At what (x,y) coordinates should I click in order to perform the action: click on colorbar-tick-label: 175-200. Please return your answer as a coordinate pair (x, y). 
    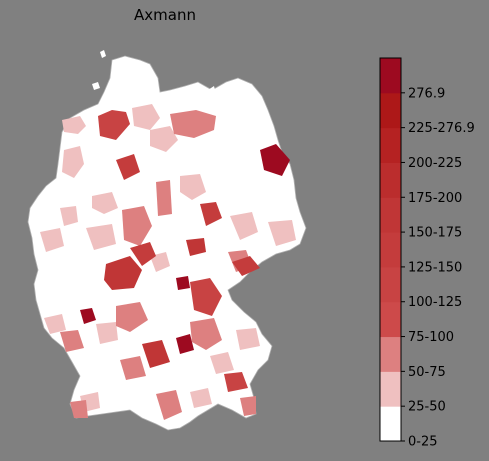
    Looking at the image, I should click on (435, 198).